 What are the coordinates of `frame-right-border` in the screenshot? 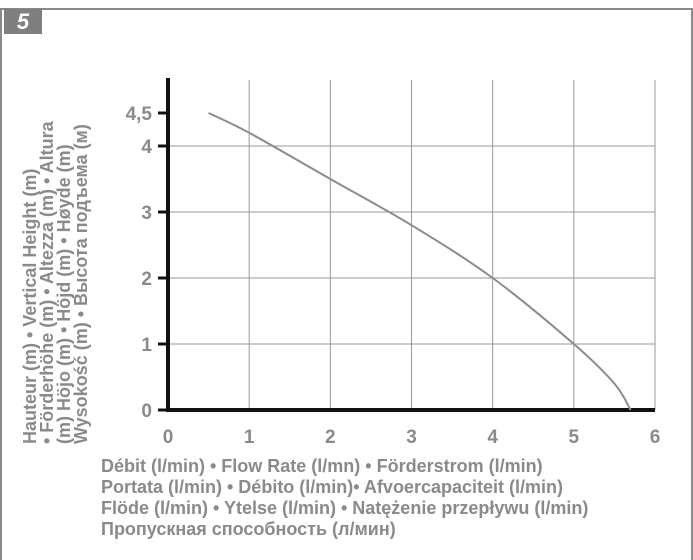 It's located at (692, 284).